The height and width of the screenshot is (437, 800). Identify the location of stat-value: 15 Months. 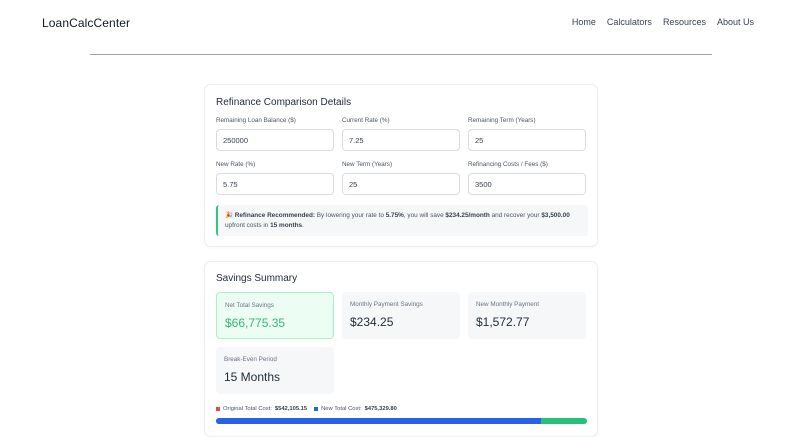
(252, 377).